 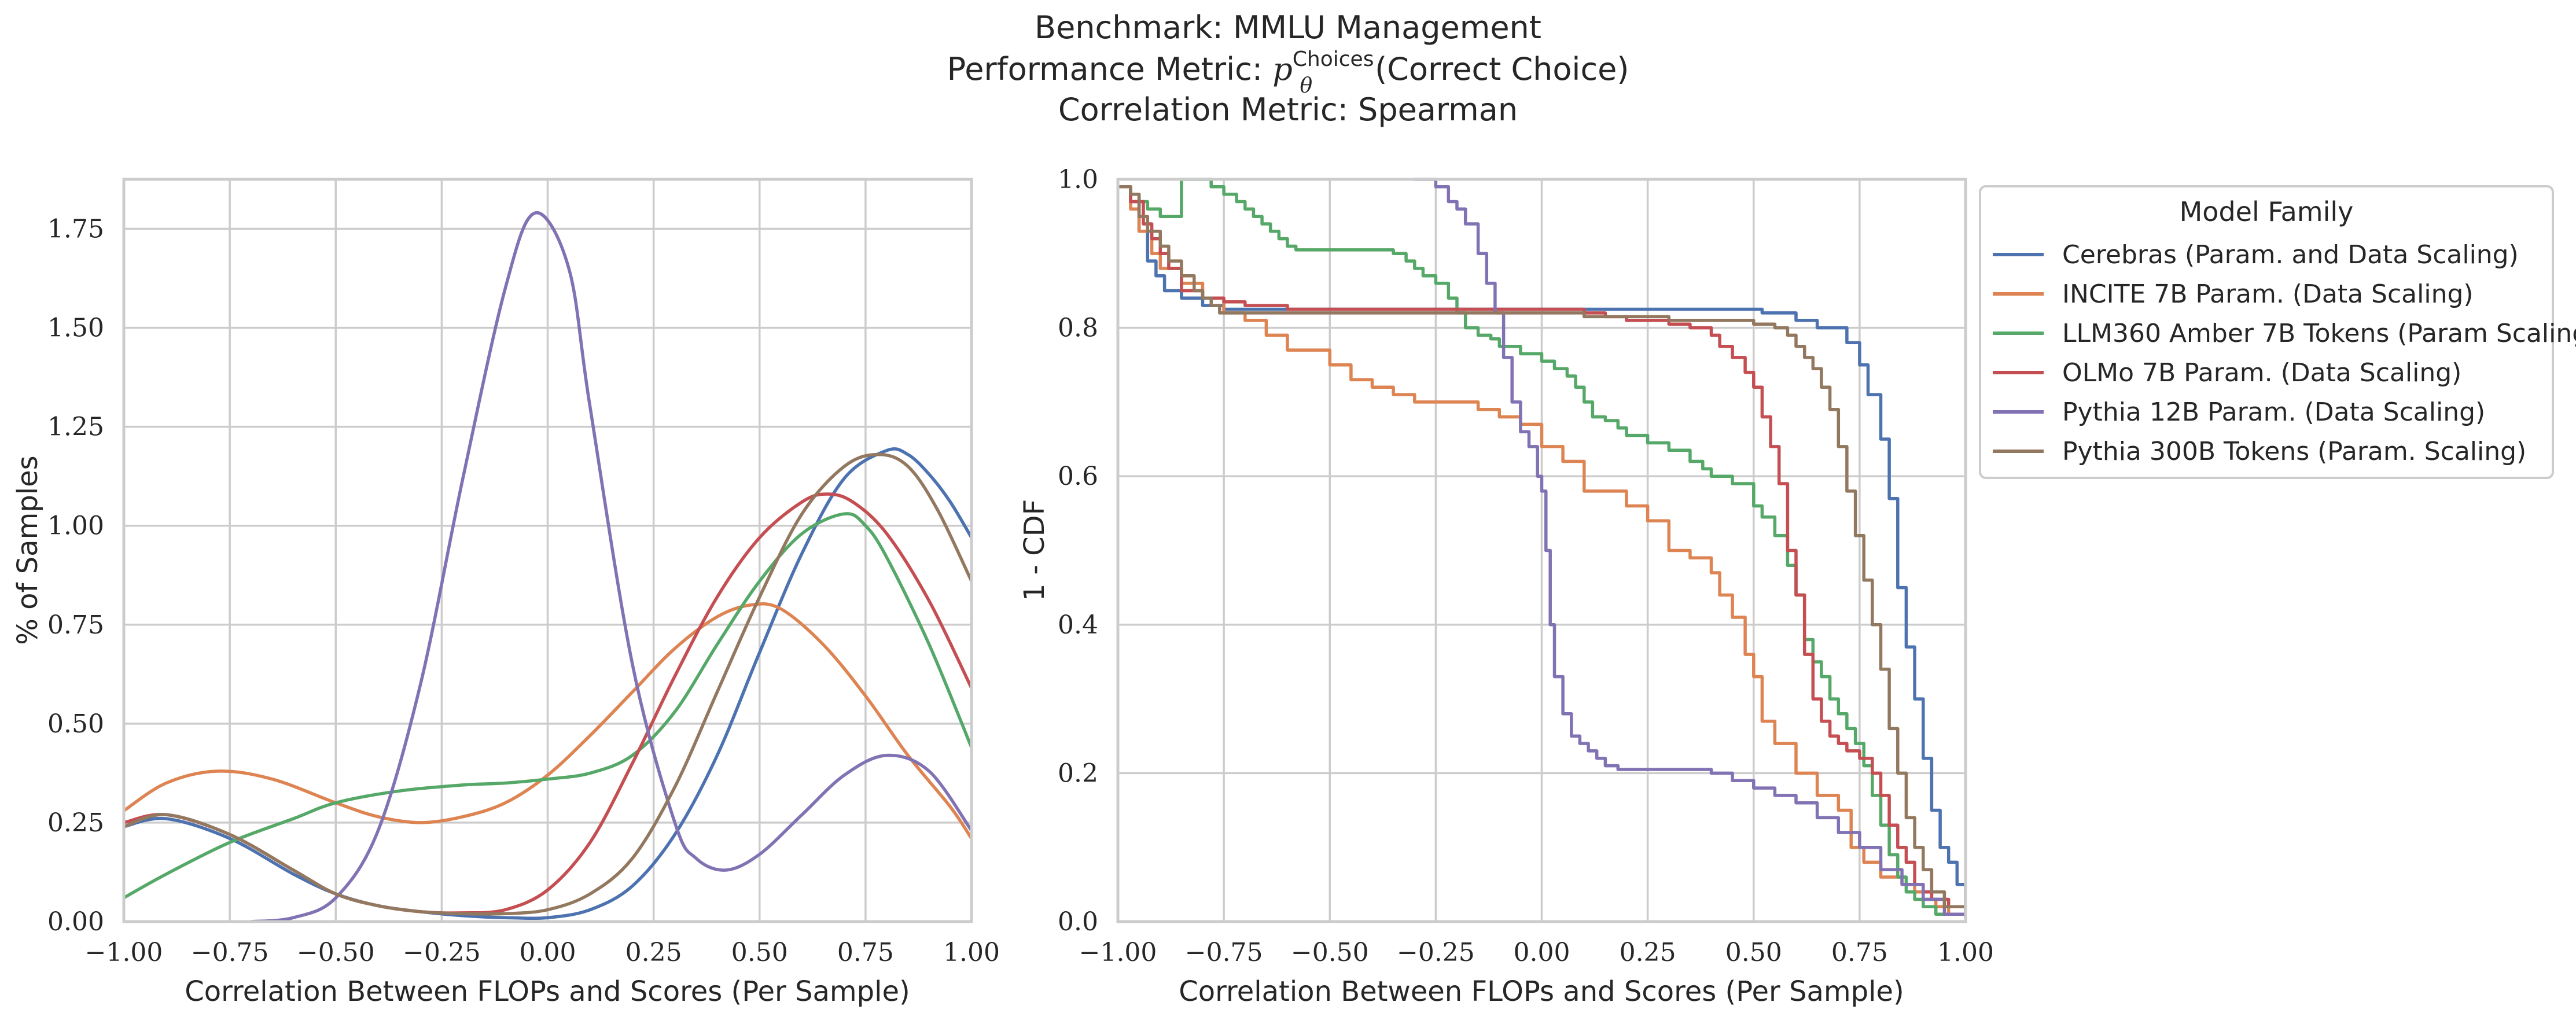 I want to click on kde-y-tick-label: 0.25, so click(x=75, y=823).